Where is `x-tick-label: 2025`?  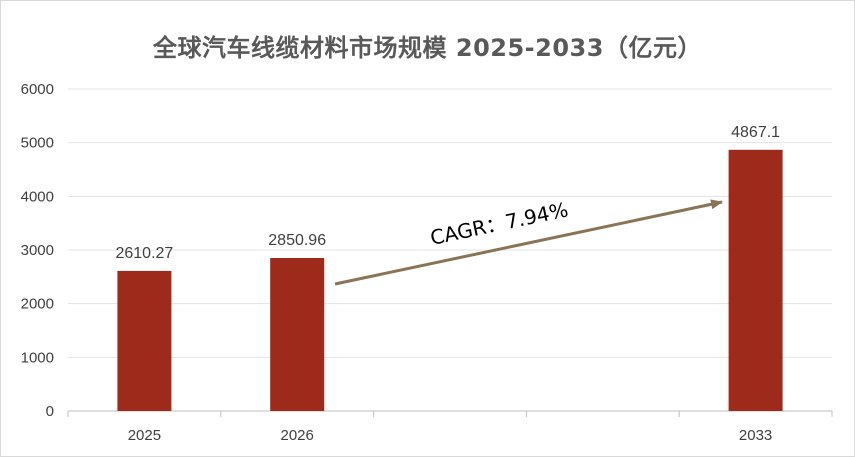 x-tick-label: 2025 is located at coordinates (144, 435).